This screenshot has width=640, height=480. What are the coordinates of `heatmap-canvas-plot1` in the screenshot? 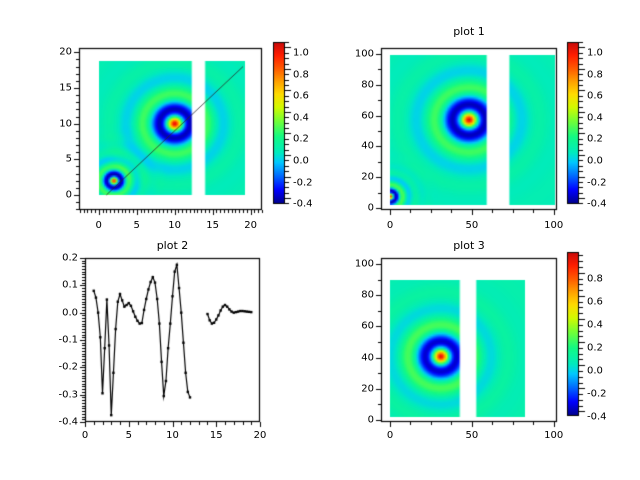 It's located at (473, 133).